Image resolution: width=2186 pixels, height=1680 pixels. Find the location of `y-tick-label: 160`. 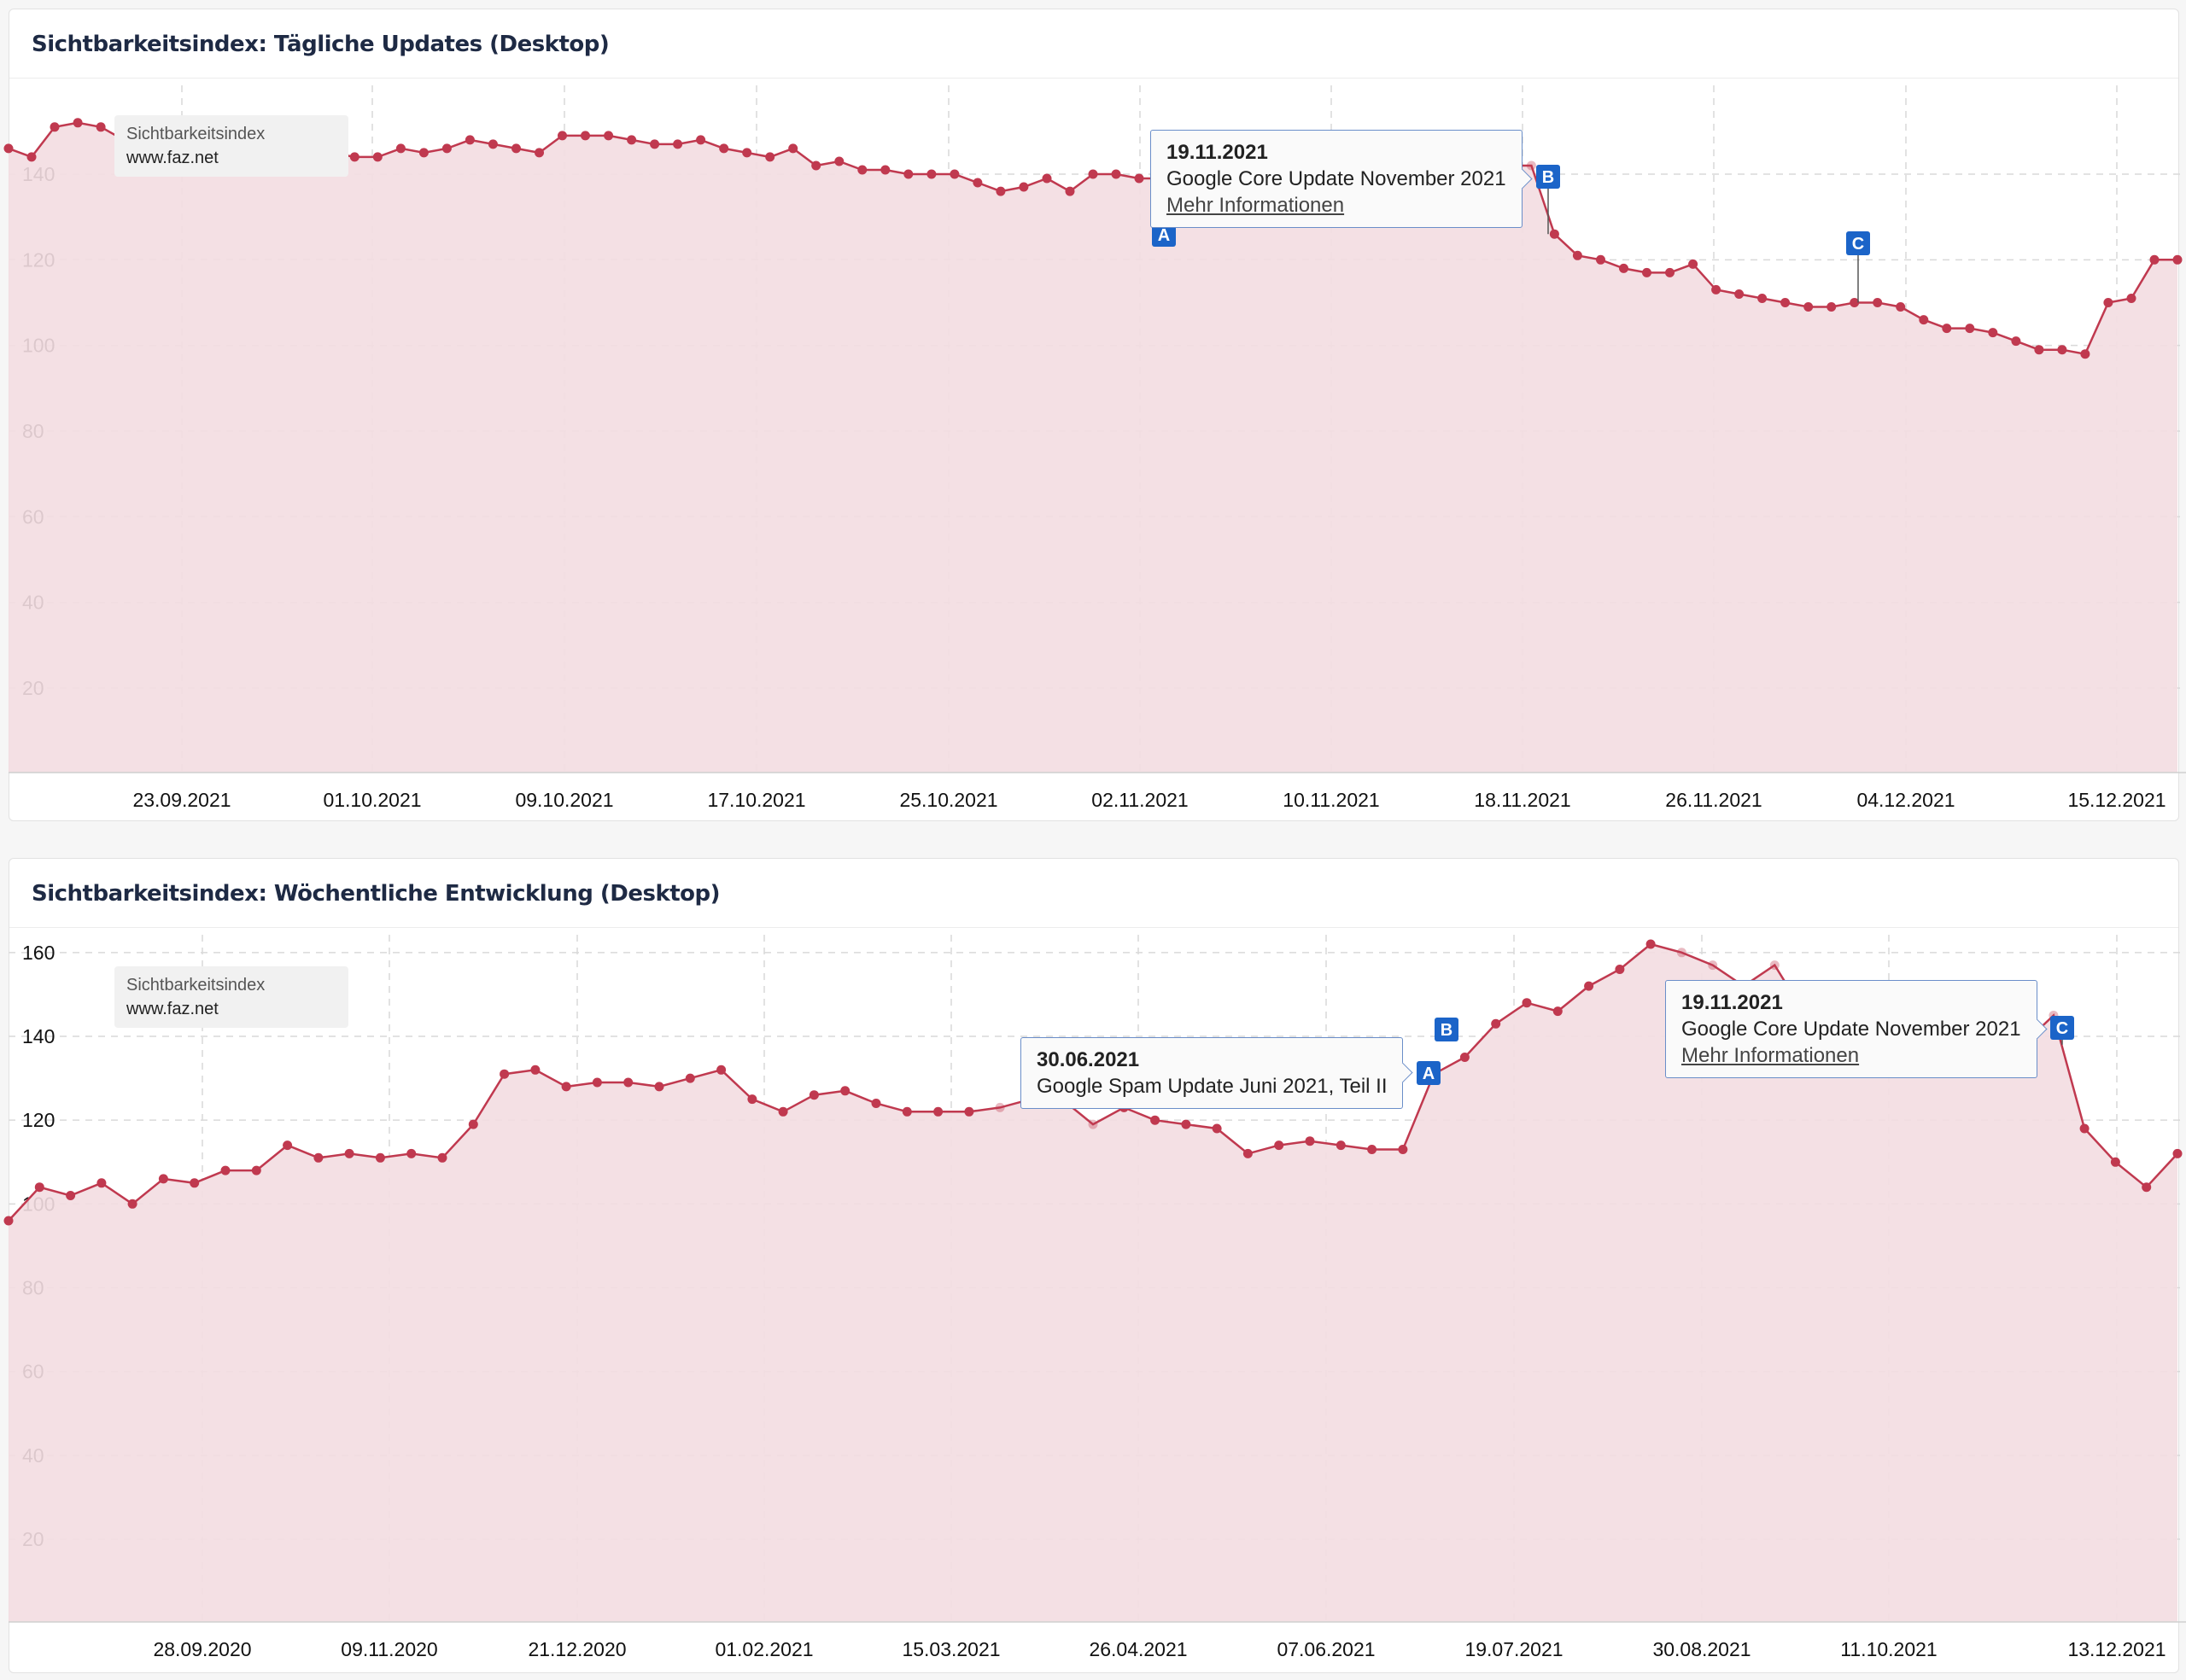

y-tick-label: 160 is located at coordinates (38, 953).